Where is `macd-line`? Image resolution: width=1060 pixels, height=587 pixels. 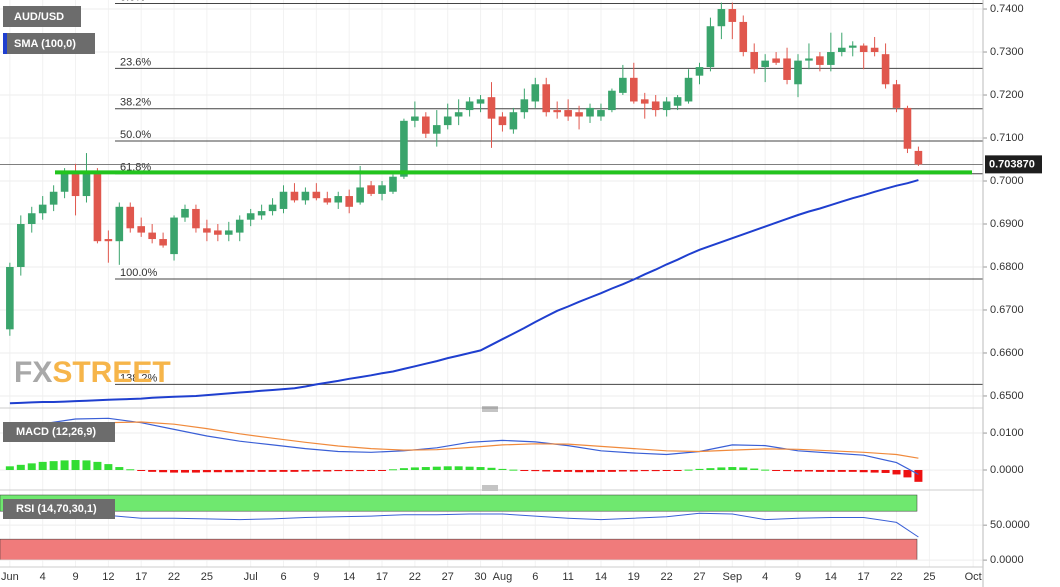
macd-line is located at coordinates (464, 440).